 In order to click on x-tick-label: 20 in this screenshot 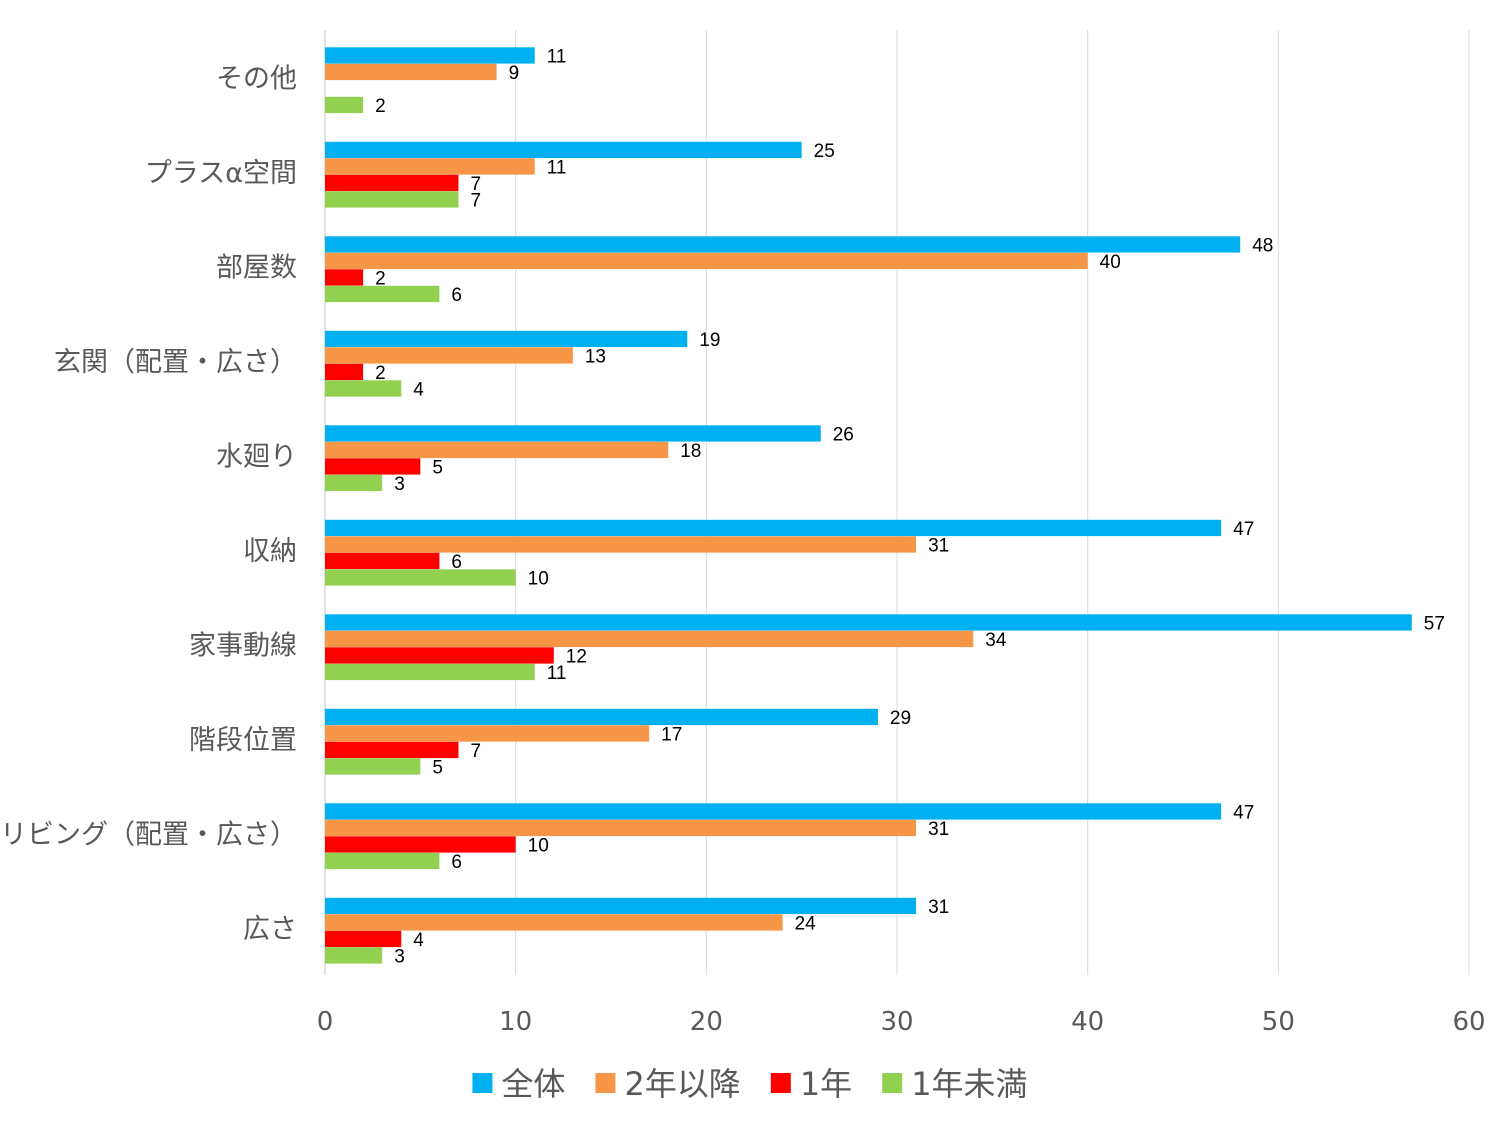, I will do `click(706, 1022)`.